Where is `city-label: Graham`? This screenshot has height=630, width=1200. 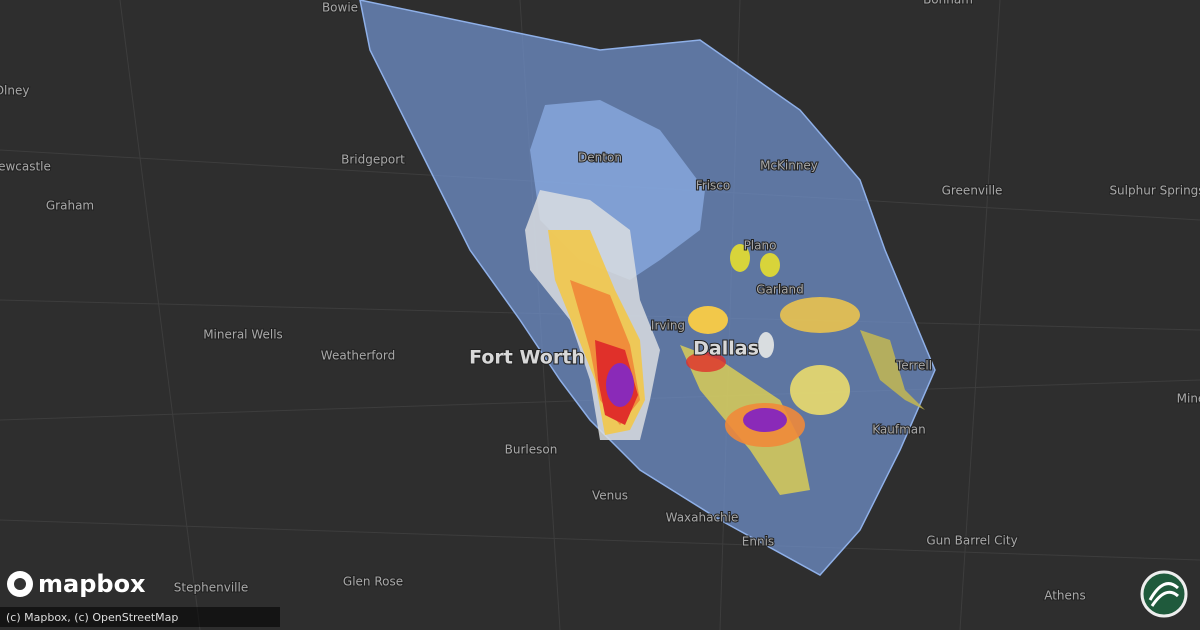 city-label: Graham is located at coordinates (70, 206).